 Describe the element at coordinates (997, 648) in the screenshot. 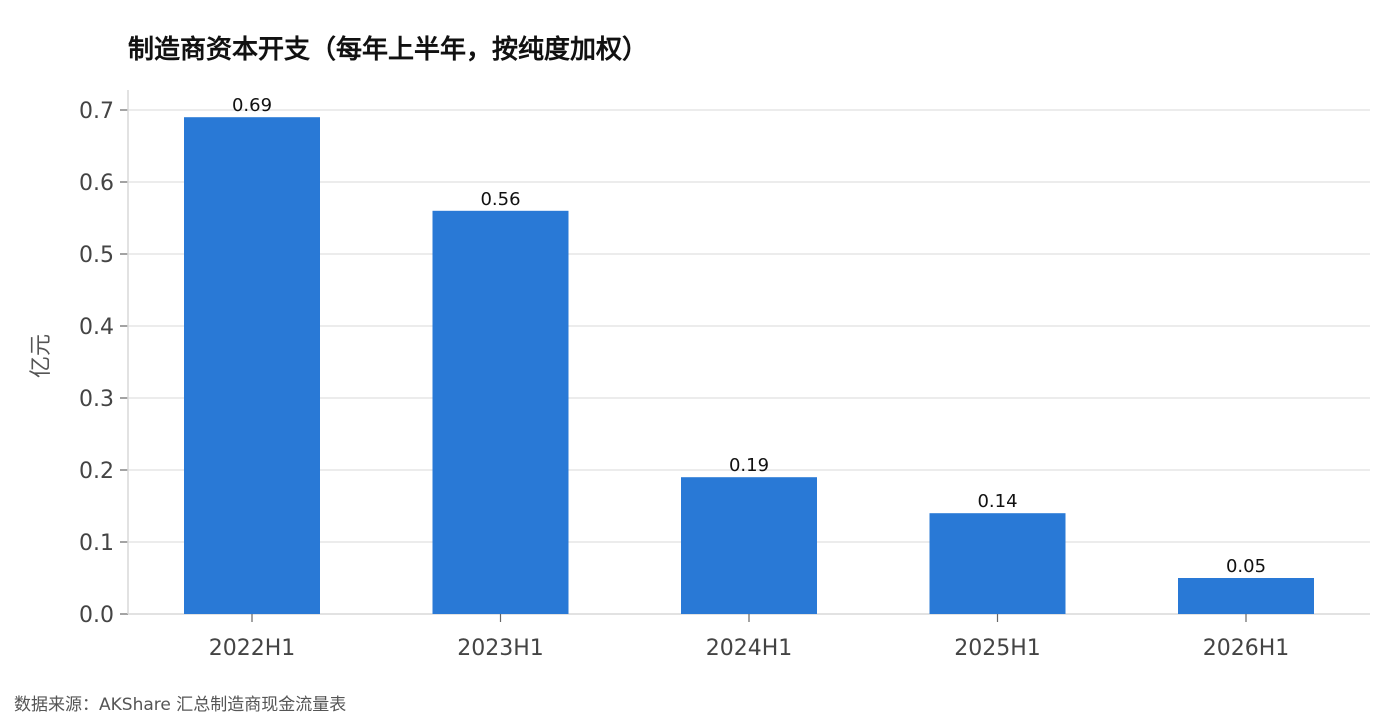

I see `x-tick-label-2025H1: 2025H1` at that location.